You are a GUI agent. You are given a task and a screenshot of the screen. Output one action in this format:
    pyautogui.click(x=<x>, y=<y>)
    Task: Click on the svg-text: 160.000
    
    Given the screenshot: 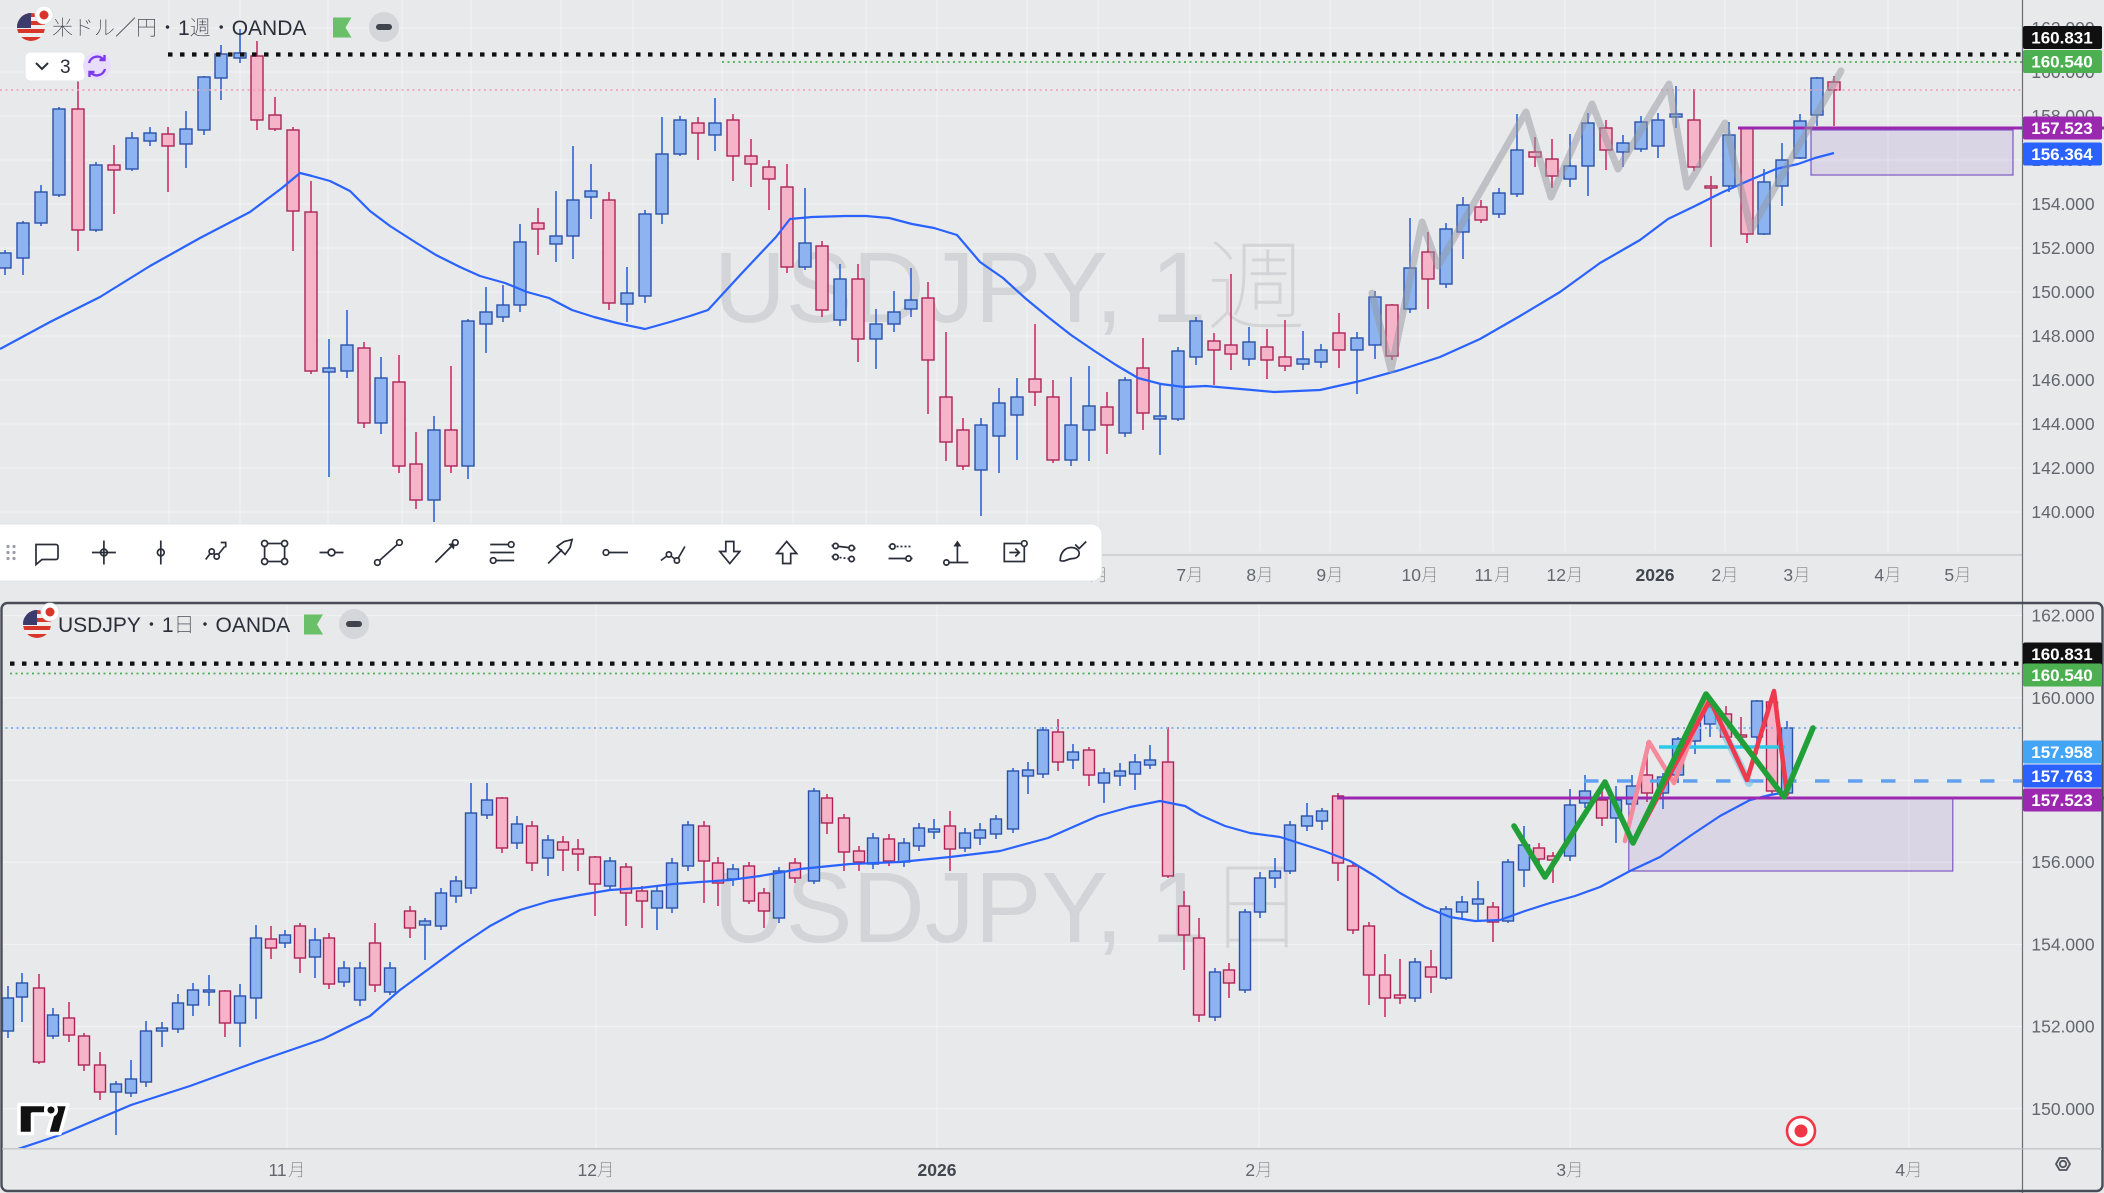 What is the action you would take?
    pyautogui.click(x=2063, y=698)
    